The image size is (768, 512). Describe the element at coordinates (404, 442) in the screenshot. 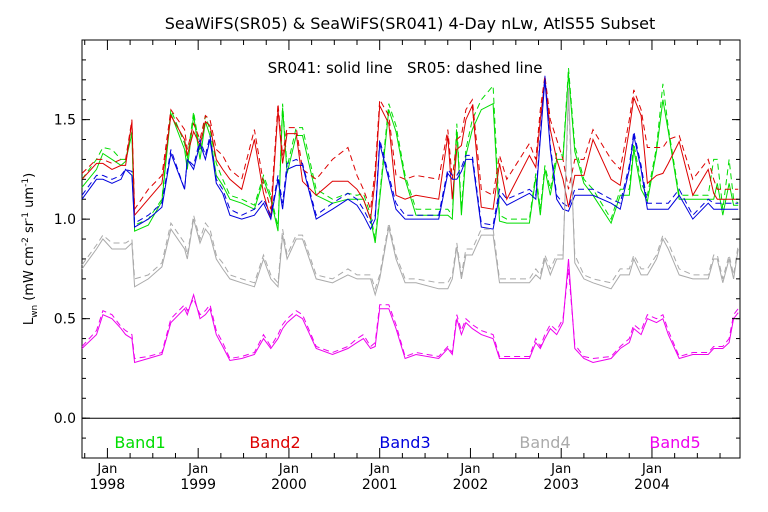

I see `legend-band3: Band3` at that location.